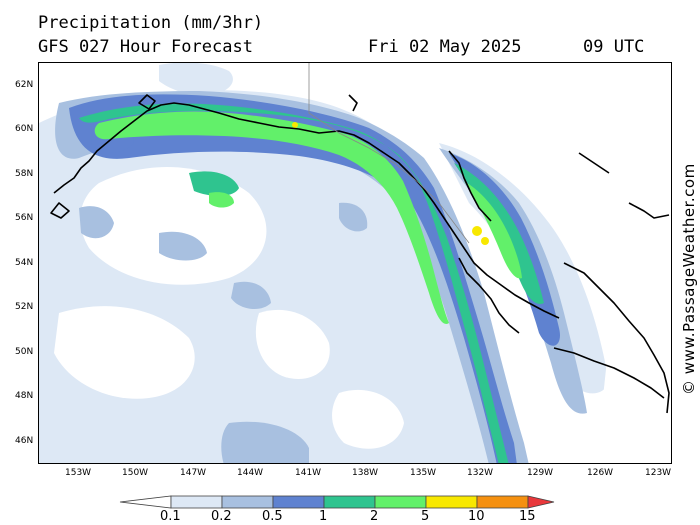 This screenshot has width=700, height=525. I want to click on legend-label-0-2: 0.2, so click(221, 516).